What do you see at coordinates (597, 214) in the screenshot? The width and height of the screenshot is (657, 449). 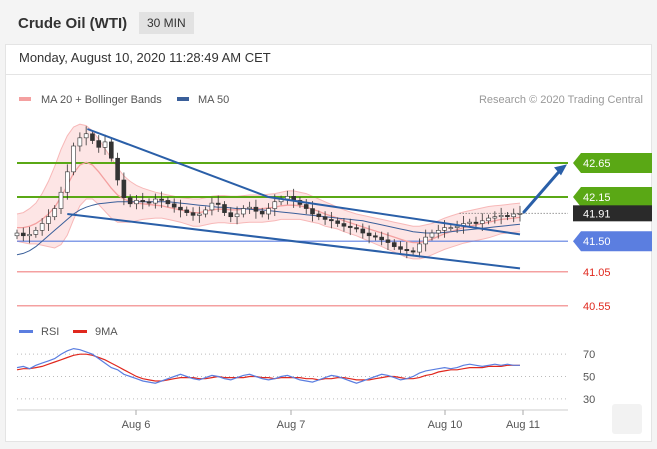 I see `price-tag-label: 41.91` at bounding box center [597, 214].